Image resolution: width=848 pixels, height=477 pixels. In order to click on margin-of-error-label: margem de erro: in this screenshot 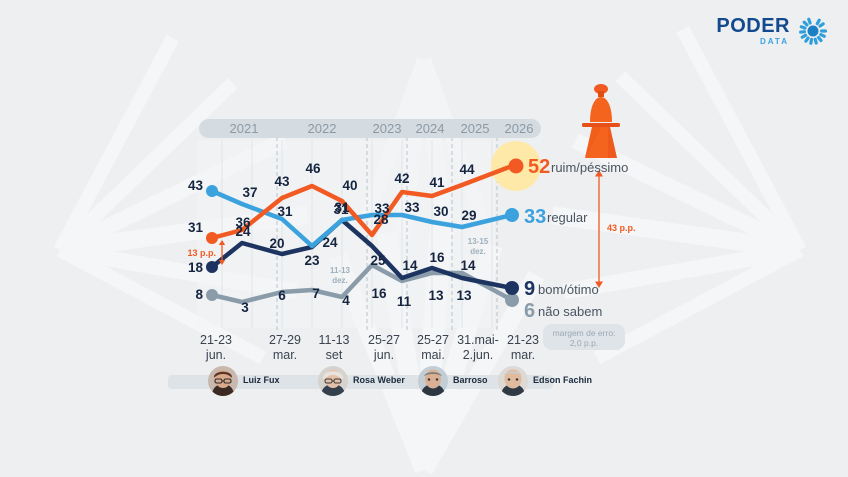, I will do `click(584, 333)`.